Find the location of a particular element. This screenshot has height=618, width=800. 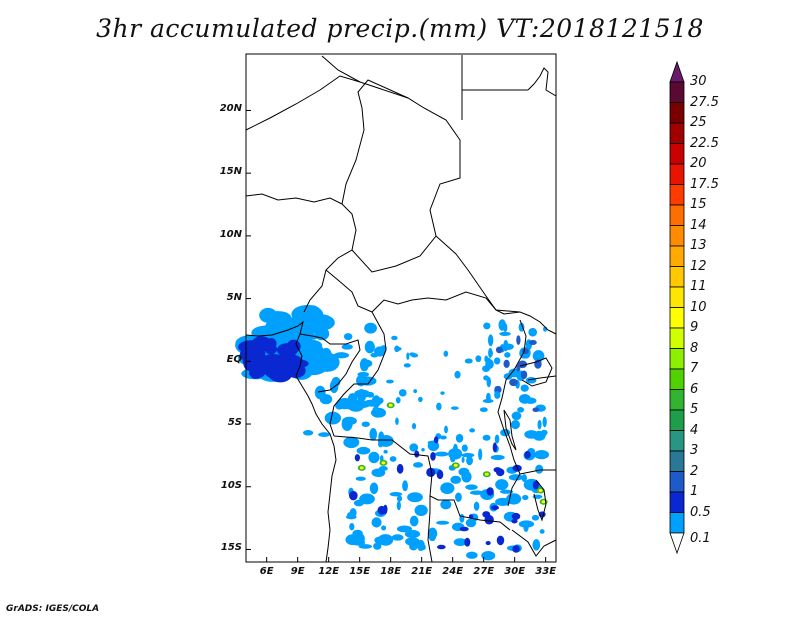

colorbar-label: 20 is located at coordinates (698, 163).